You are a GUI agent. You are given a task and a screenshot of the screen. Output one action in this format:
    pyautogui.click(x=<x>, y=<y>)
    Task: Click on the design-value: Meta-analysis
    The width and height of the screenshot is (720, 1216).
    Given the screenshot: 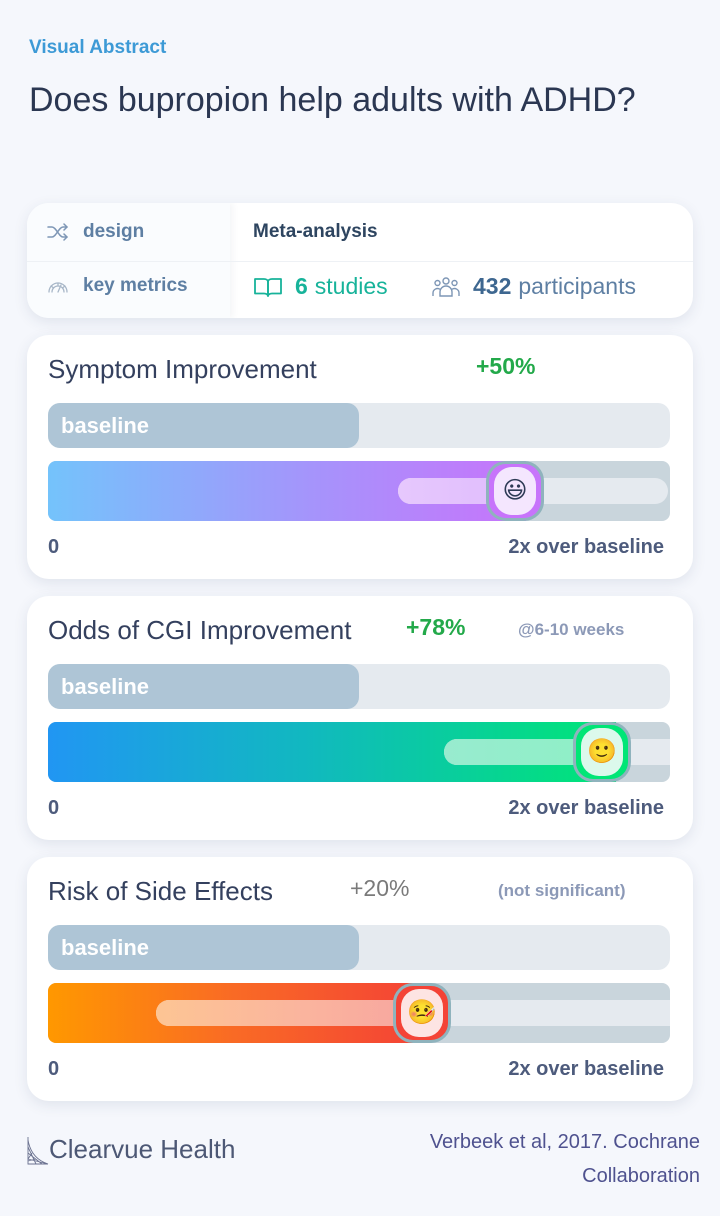 What is the action you would take?
    pyautogui.click(x=315, y=231)
    